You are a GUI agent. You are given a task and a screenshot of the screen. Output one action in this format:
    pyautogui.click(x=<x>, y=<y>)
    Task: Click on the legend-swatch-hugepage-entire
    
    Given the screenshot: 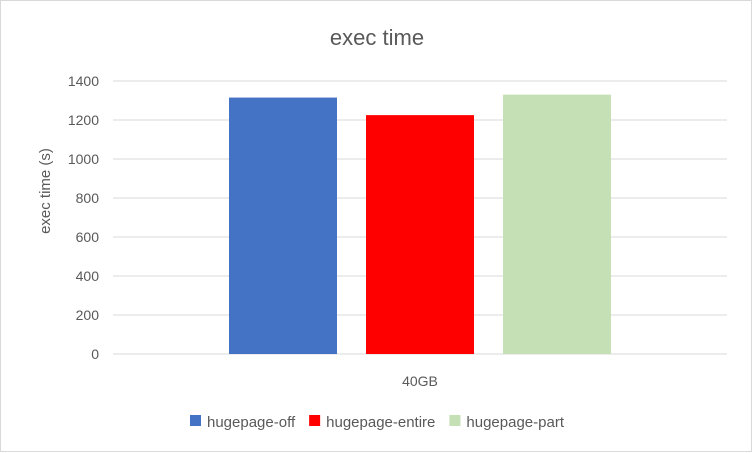 What is the action you would take?
    pyautogui.click(x=315, y=420)
    